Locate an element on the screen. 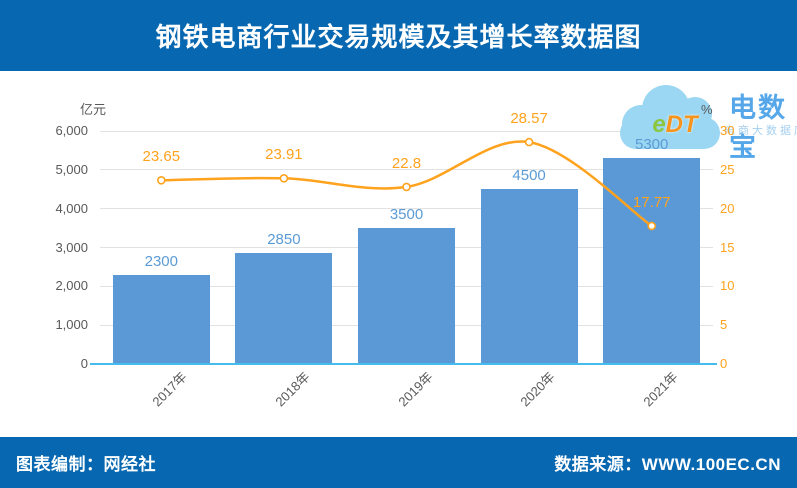 Image resolution: width=797 pixels, height=488 pixels. footer-source: 数据来源：WWW.100EC.CN is located at coordinates (667, 464).